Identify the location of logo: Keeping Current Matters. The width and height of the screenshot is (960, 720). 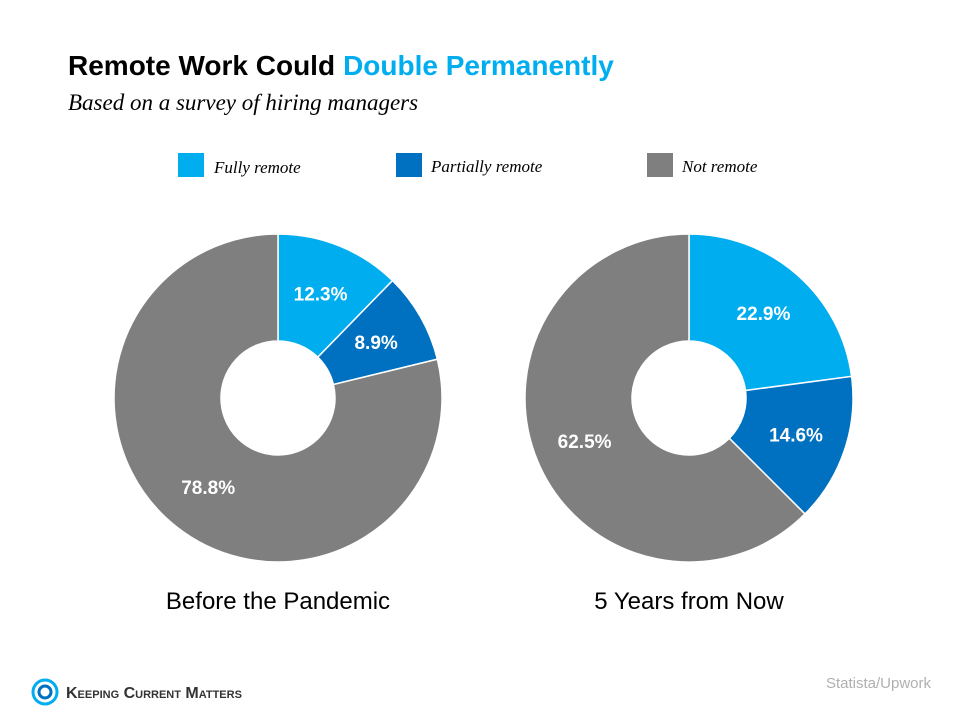
(136, 692).